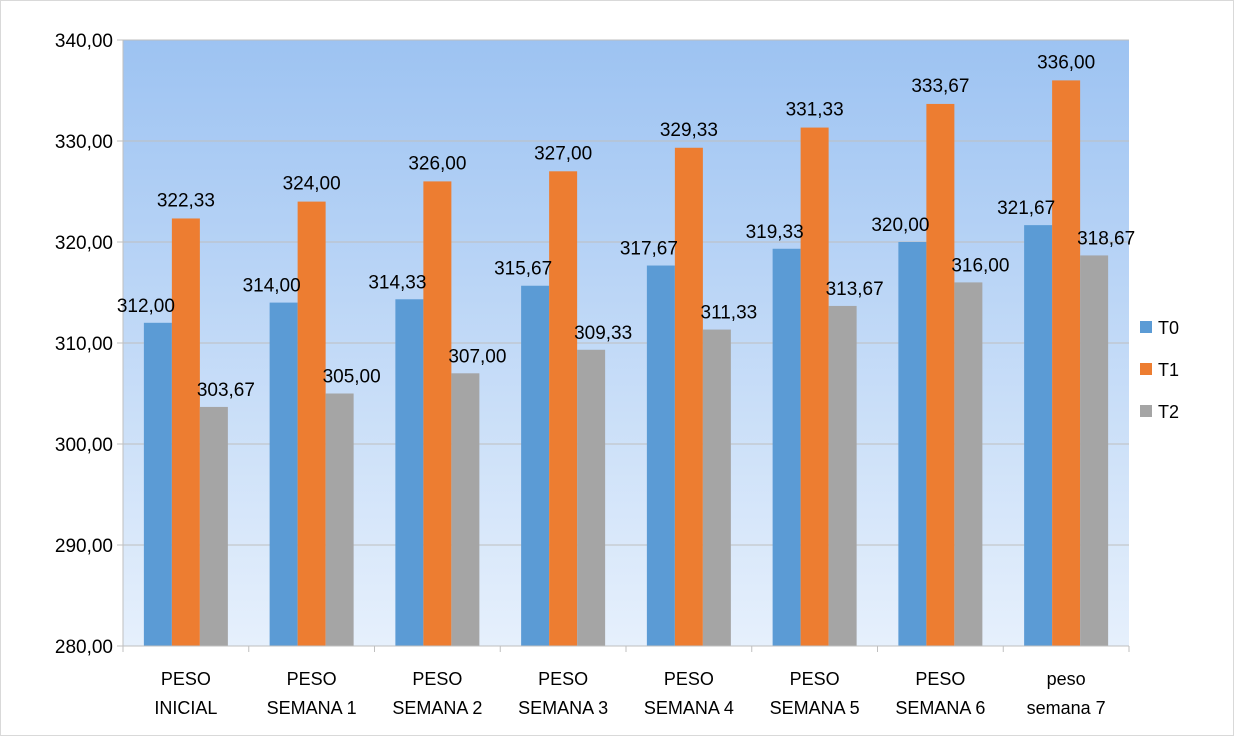  Describe the element at coordinates (900, 225) in the screenshot. I see `data-label: 320,00` at that location.